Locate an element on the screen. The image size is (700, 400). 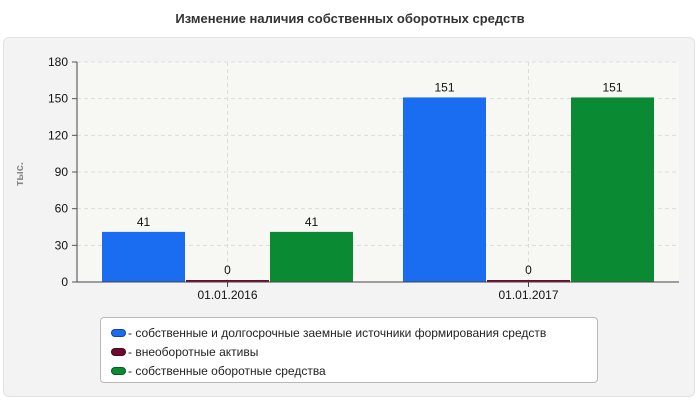
y-tick-label: 0 is located at coordinates (64, 282).